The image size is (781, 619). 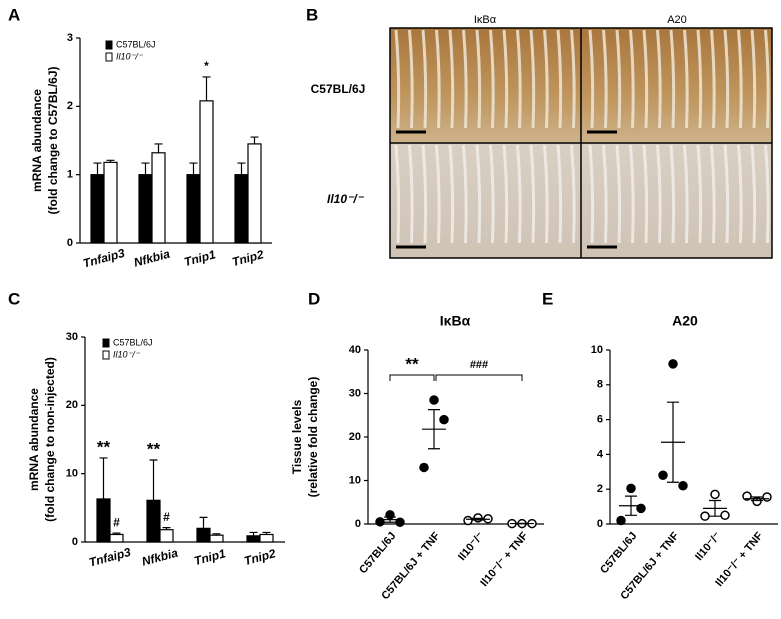 What do you see at coordinates (72, 337) in the screenshot?
I see `y-tick-label: 30` at bounding box center [72, 337].